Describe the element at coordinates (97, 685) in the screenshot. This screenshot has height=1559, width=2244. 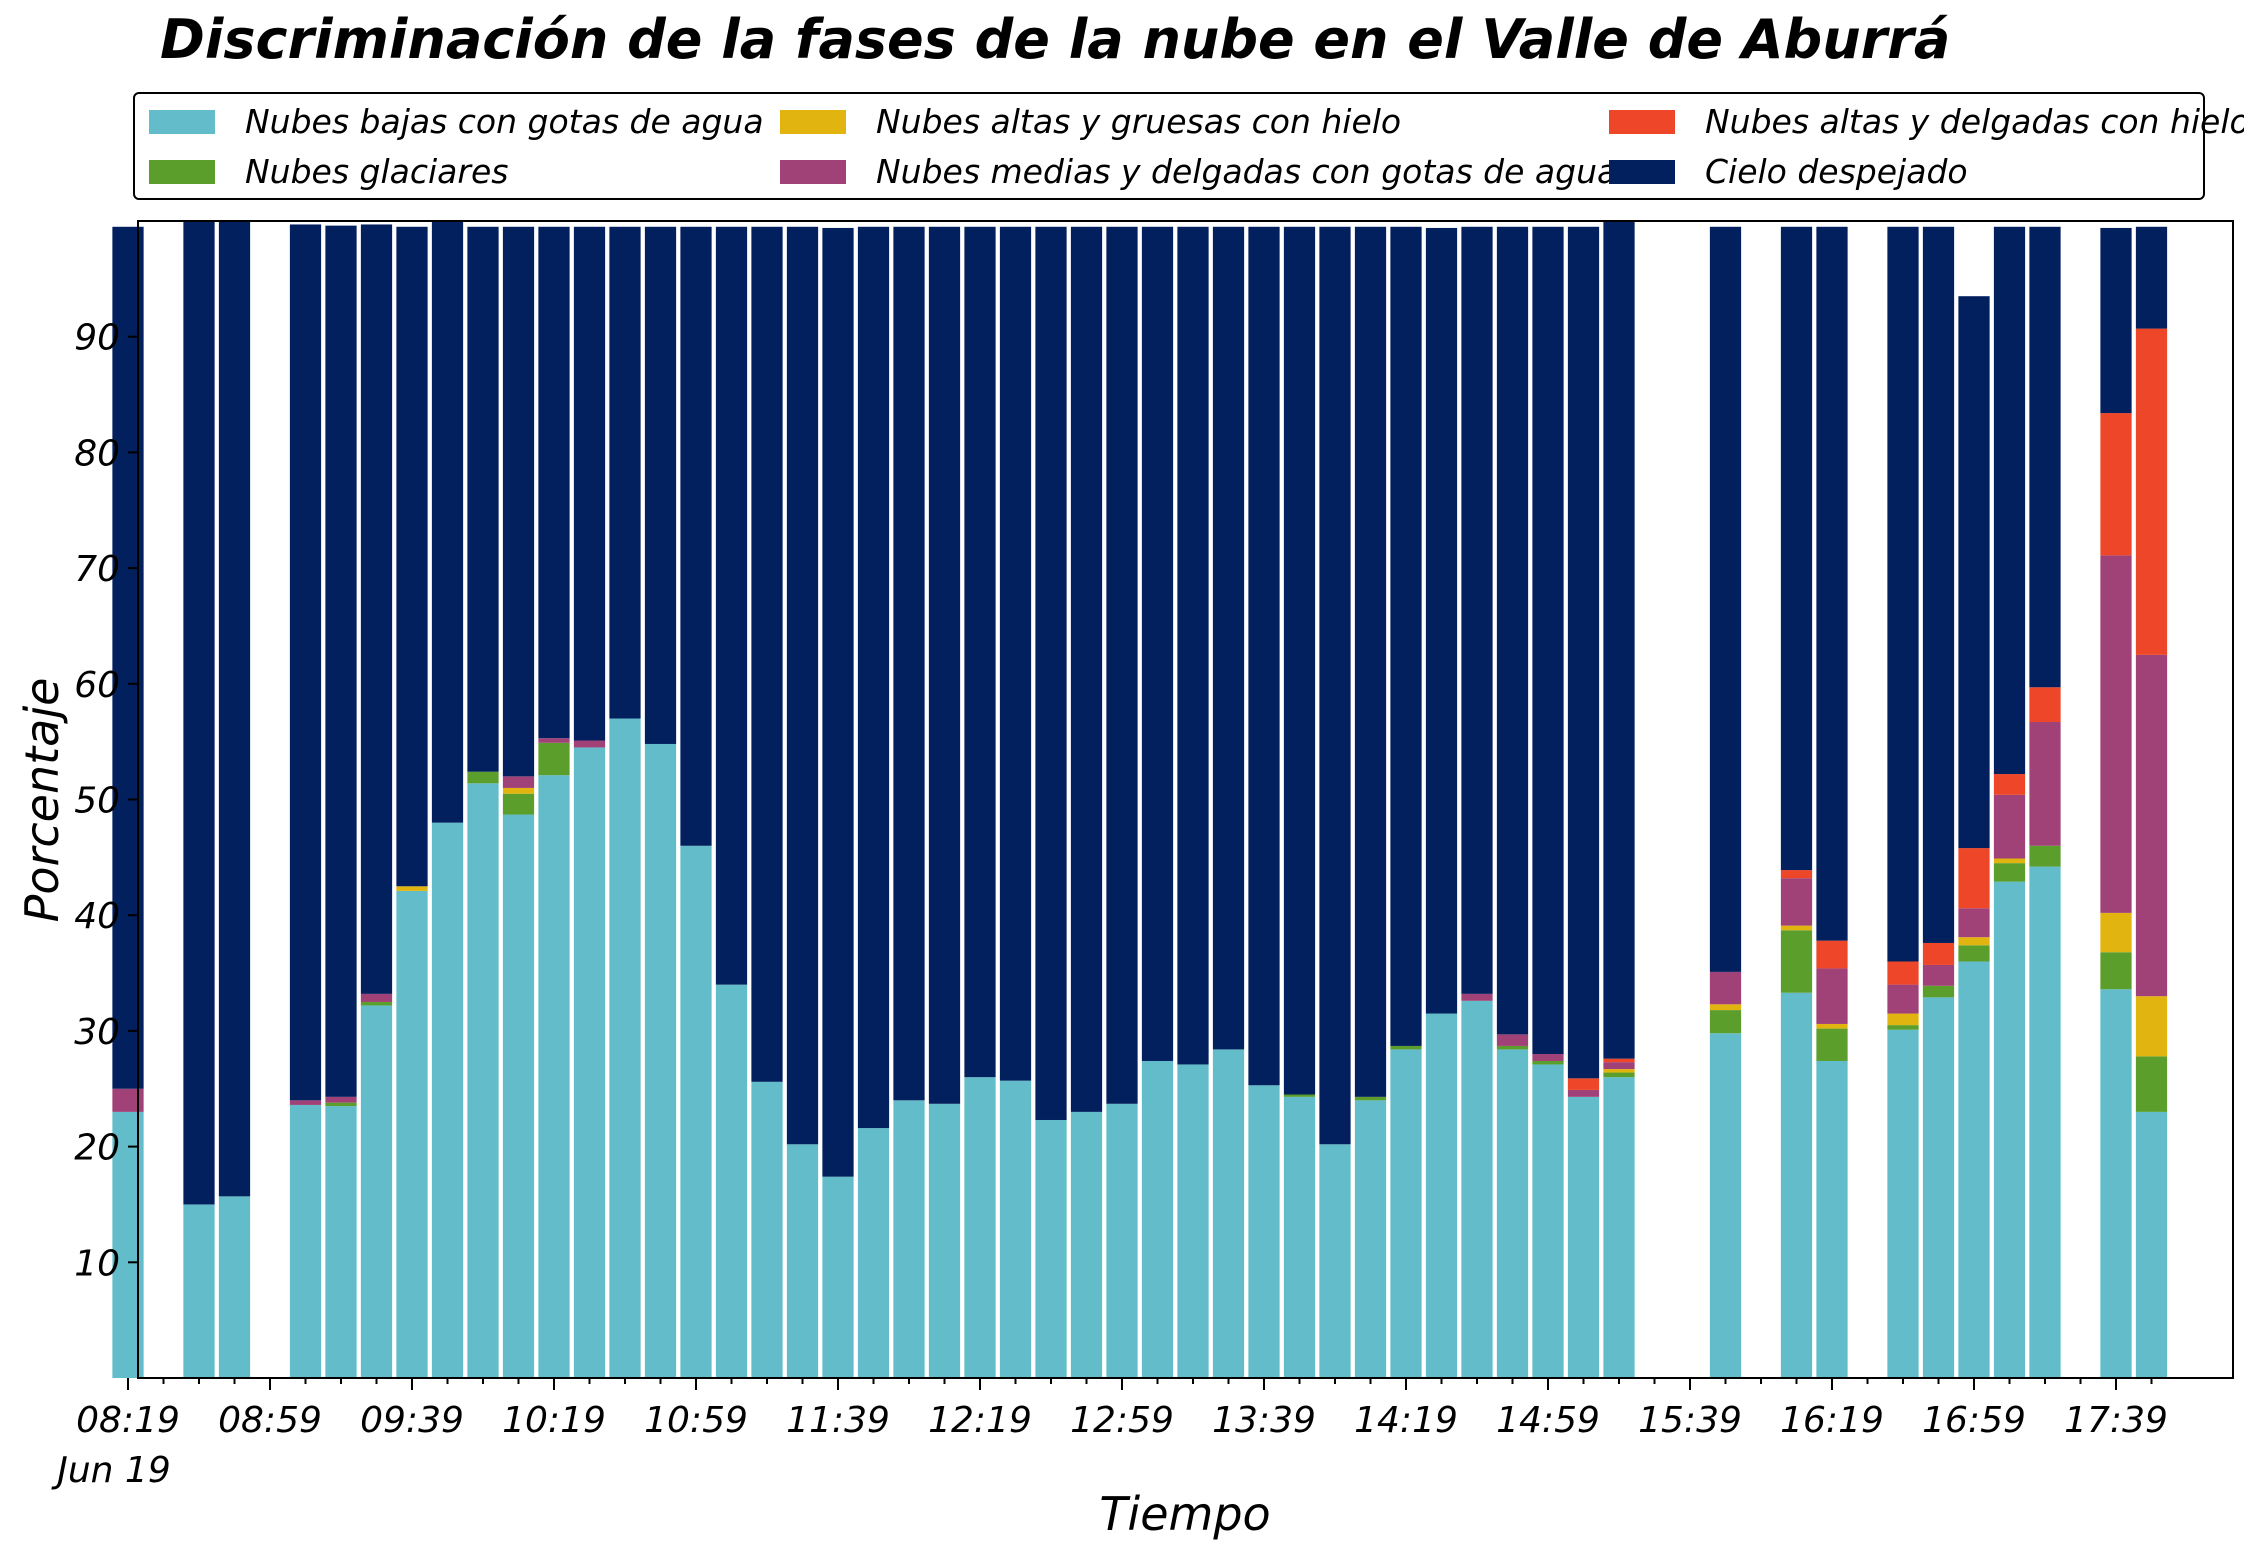
I see `y-tick-label: 60` at that location.